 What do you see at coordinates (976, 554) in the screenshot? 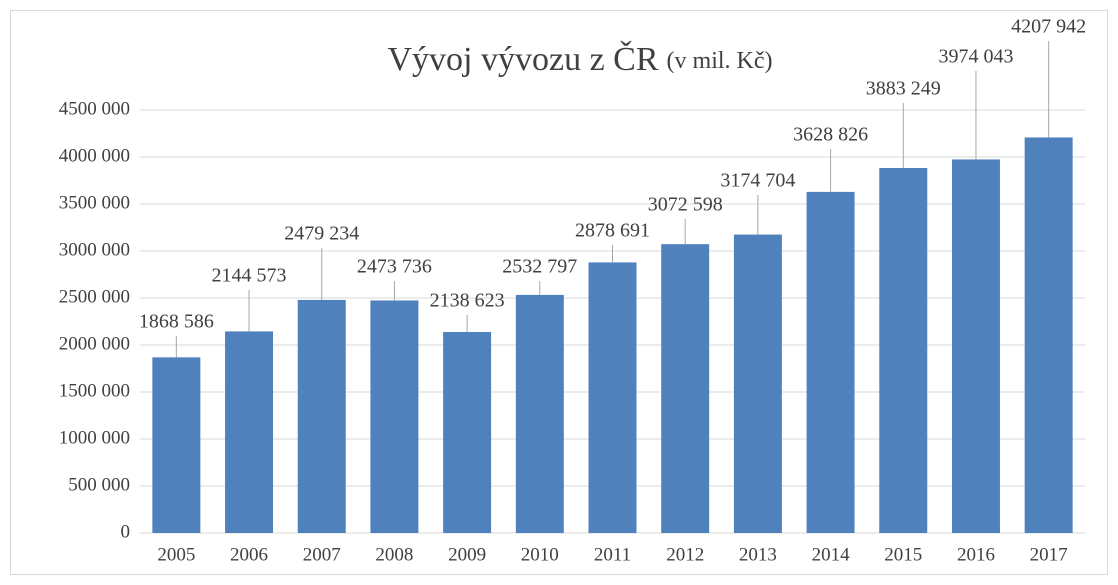
I see `x-tick-label: 2016` at bounding box center [976, 554].